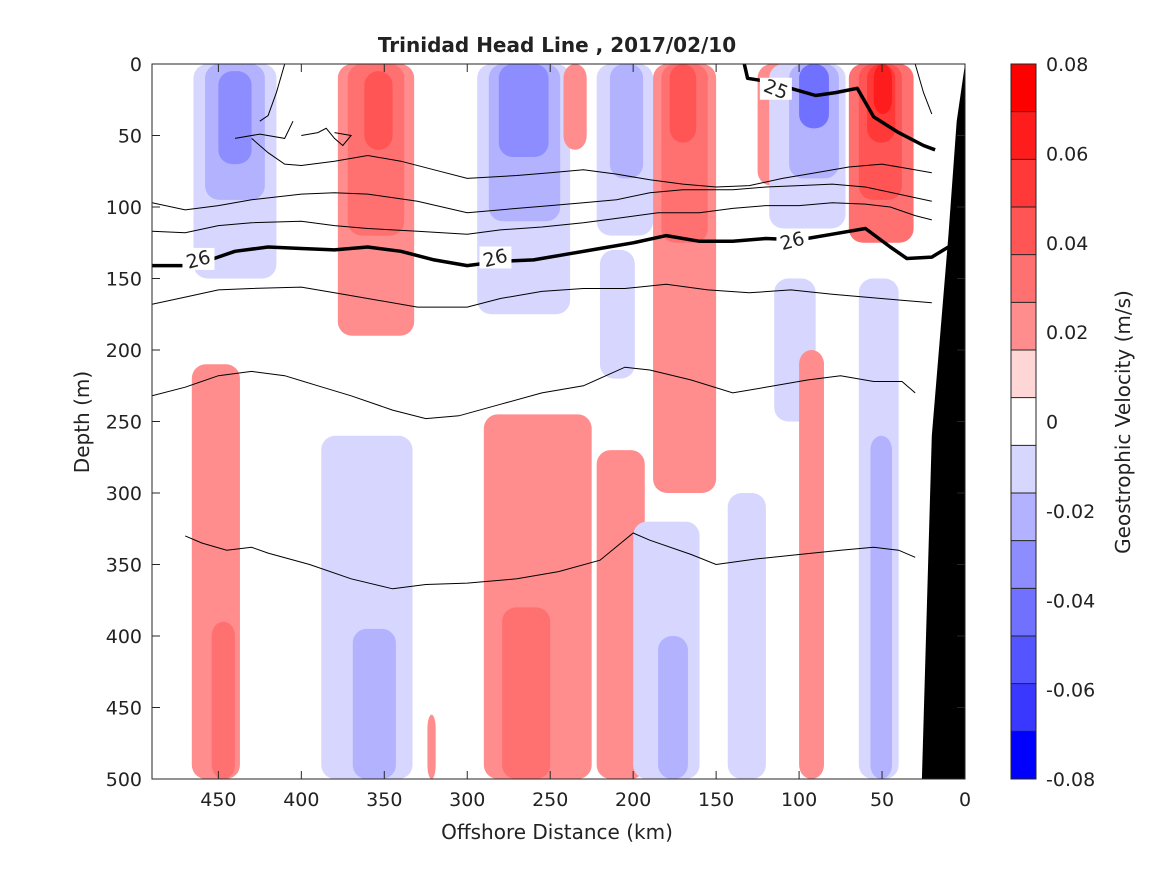 This screenshot has width=1167, height=875. I want to click on y-tick-label: 450, so click(124, 709).